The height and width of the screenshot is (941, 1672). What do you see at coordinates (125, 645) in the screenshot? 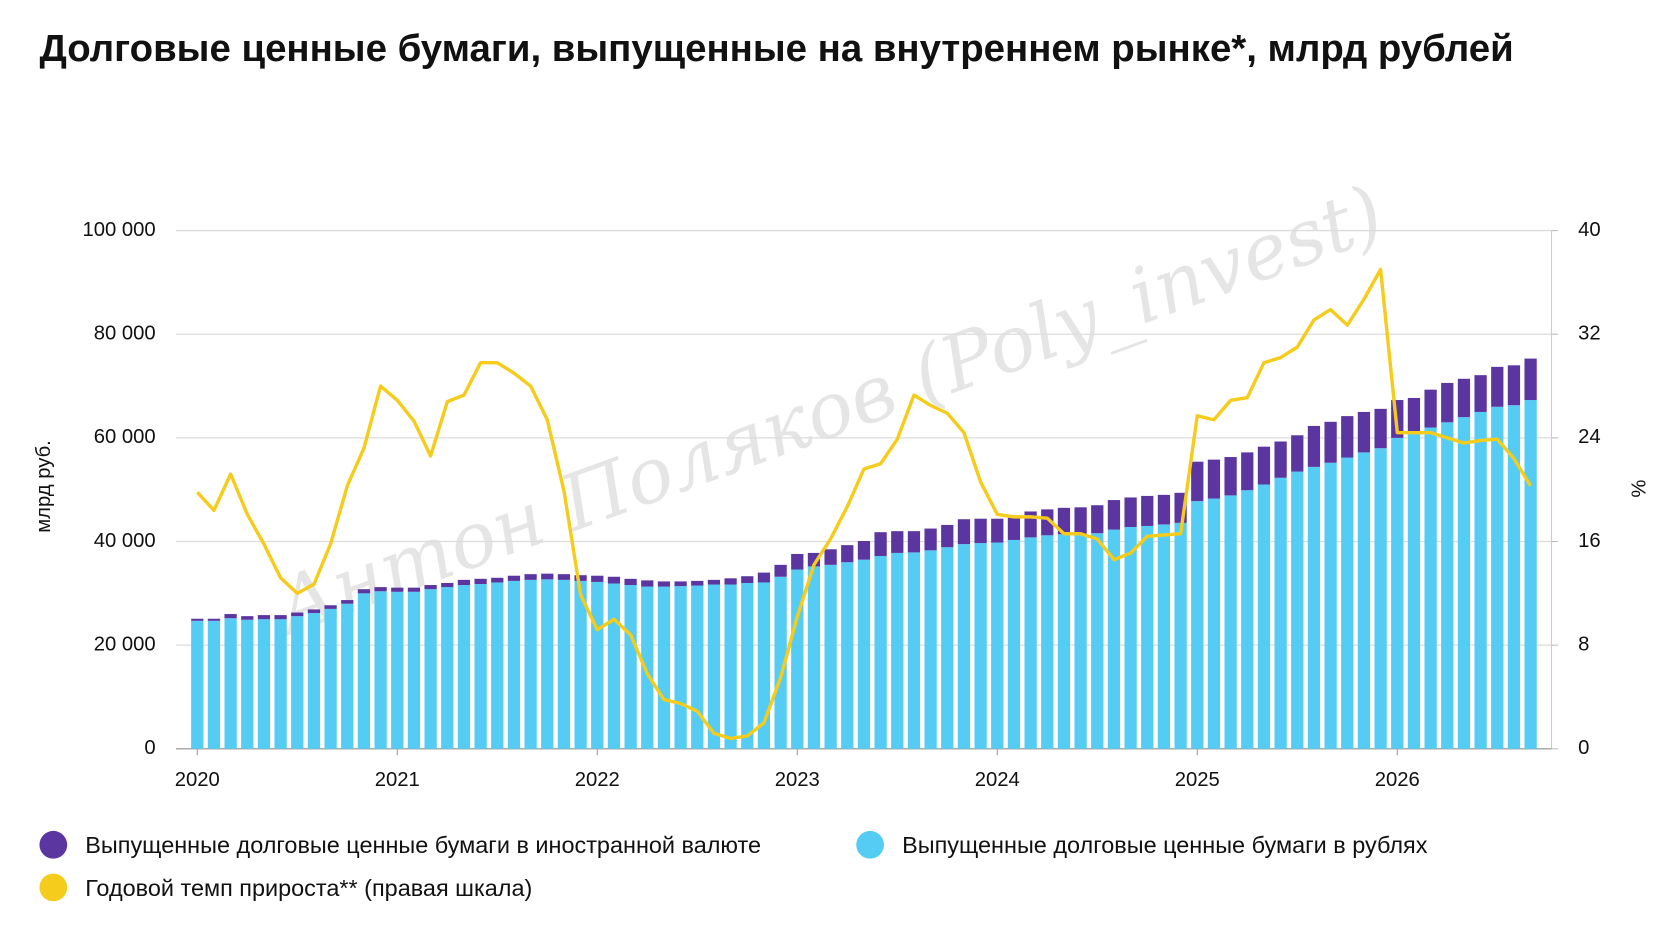
I see `y-tick-label: 20 000` at bounding box center [125, 645].